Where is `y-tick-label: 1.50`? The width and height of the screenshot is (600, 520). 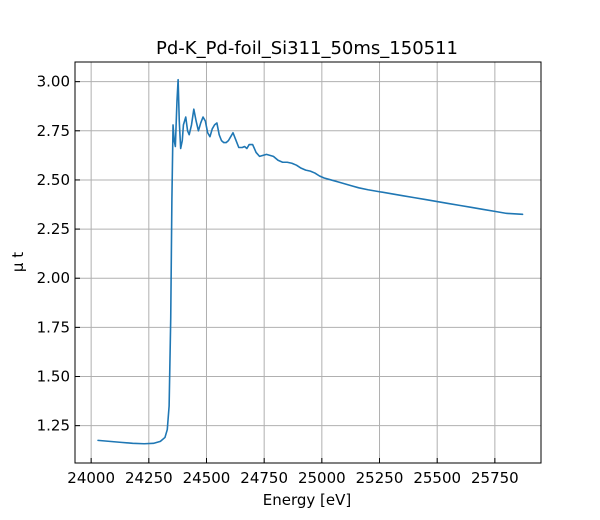 y-tick-label: 1.50 is located at coordinates (53, 377).